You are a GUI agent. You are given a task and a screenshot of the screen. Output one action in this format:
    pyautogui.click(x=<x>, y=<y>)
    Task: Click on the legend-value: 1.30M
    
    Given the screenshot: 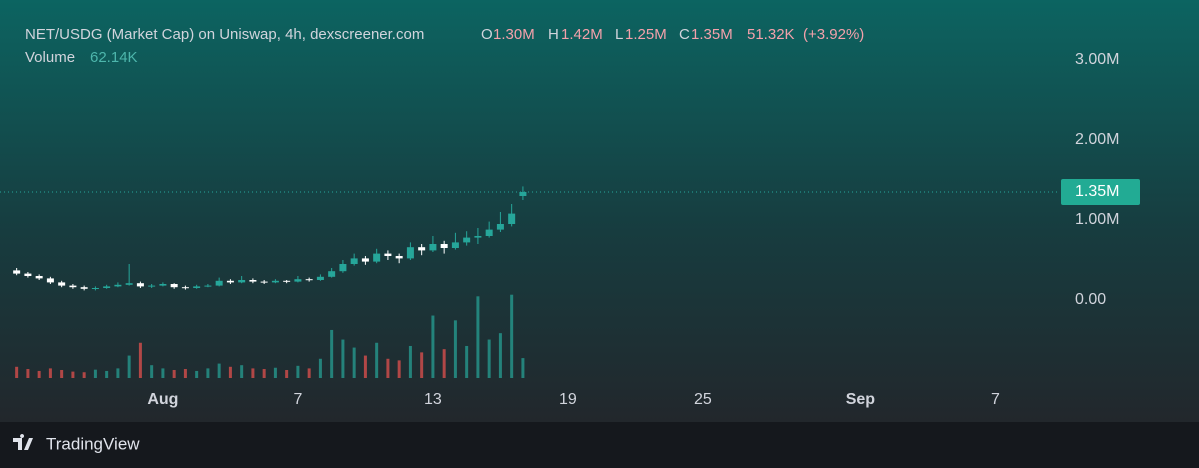 What is the action you would take?
    pyautogui.click(x=514, y=34)
    